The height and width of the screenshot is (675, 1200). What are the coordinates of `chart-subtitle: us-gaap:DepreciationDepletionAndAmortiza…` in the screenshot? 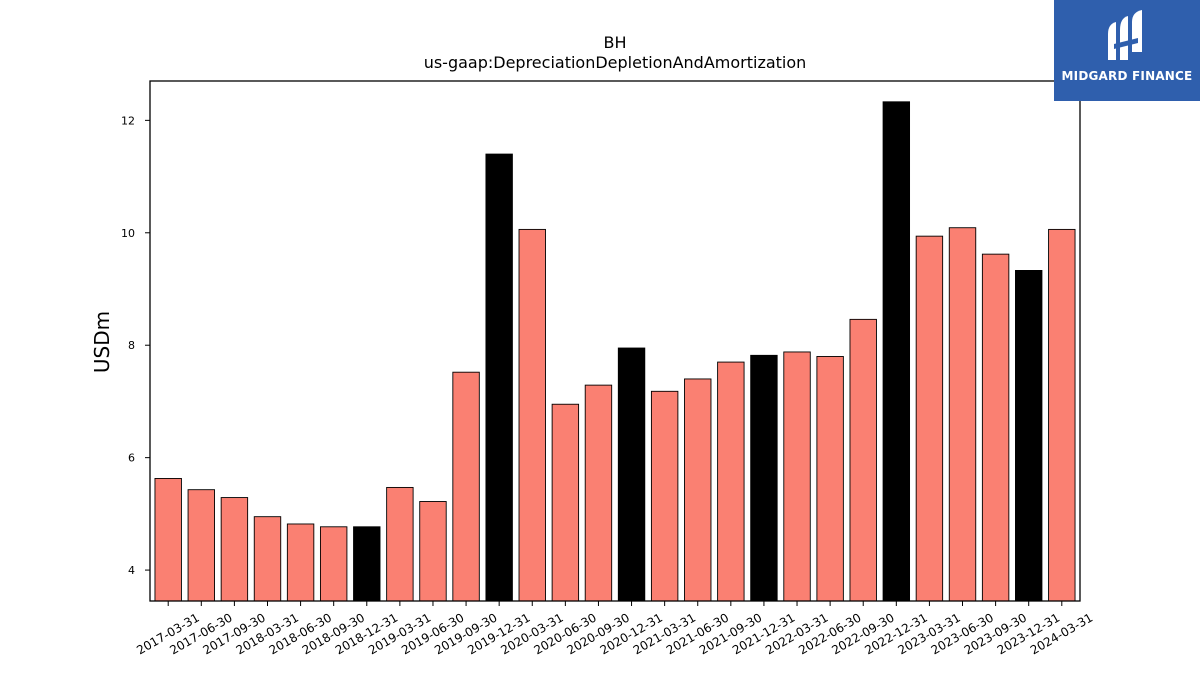 It's located at (615, 62).